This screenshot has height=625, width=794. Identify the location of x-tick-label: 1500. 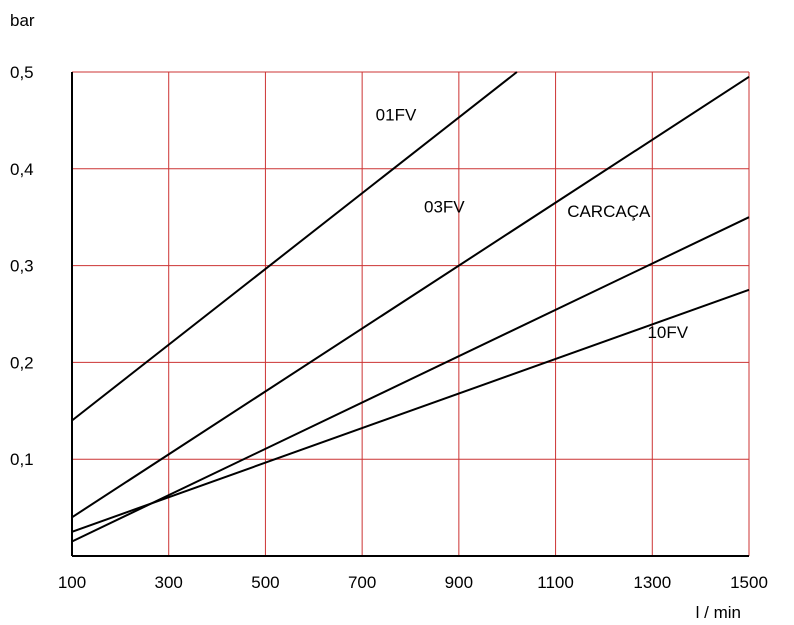
(749, 582).